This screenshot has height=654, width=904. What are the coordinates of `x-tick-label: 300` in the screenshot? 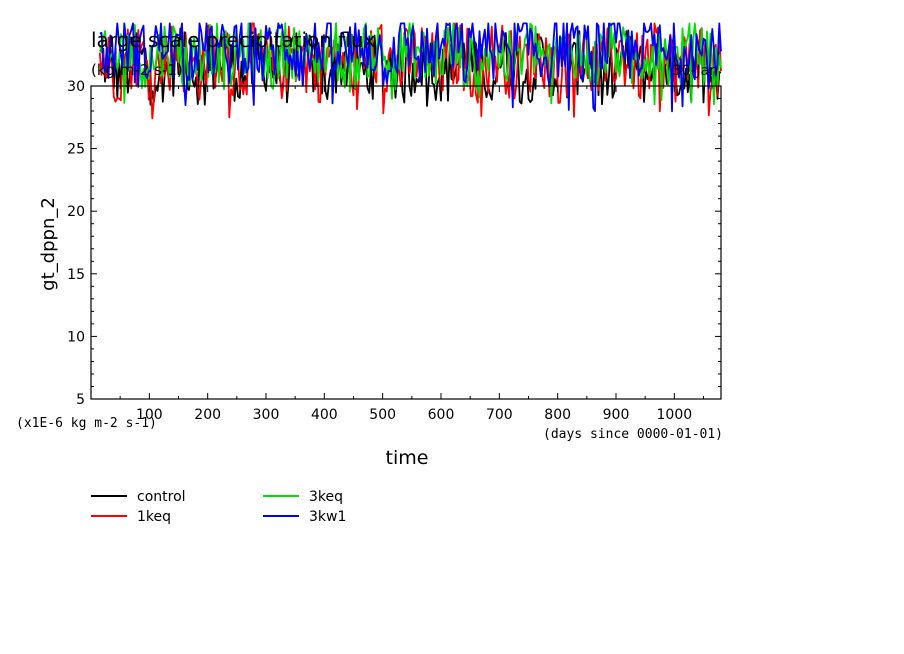 It's located at (266, 415).